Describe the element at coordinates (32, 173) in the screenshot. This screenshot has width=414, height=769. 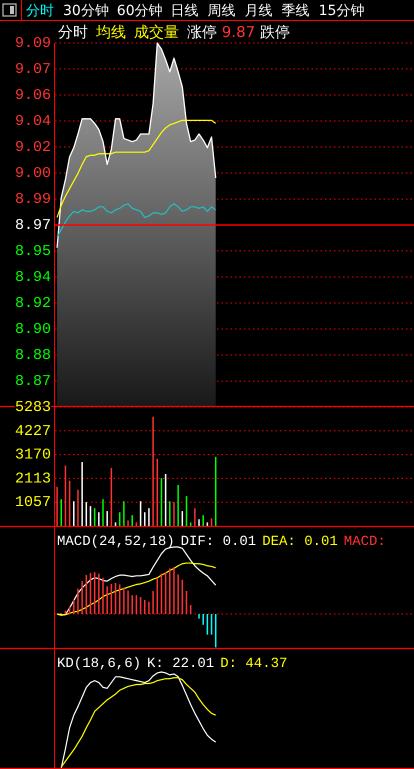
I see `y-tick-label: 9.00` at that location.